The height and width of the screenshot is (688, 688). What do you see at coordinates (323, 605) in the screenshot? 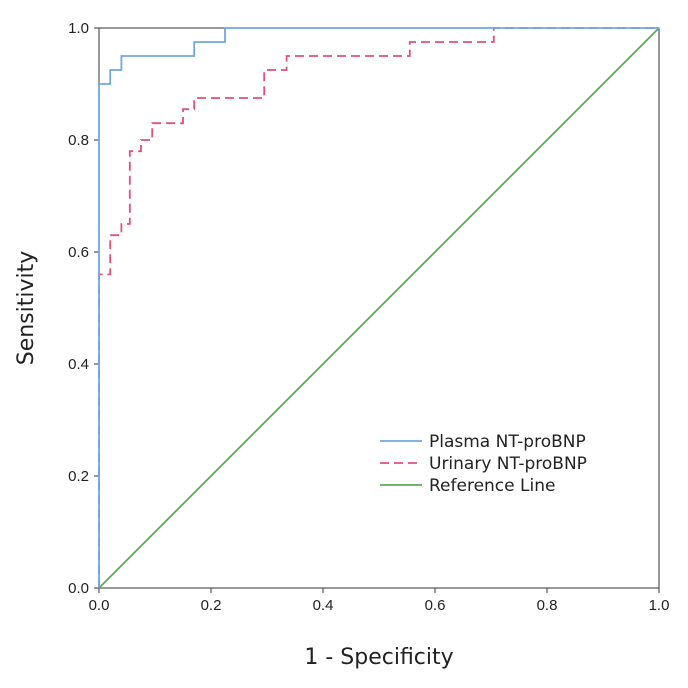
I see `x-tick-label: 0.4` at bounding box center [323, 605].